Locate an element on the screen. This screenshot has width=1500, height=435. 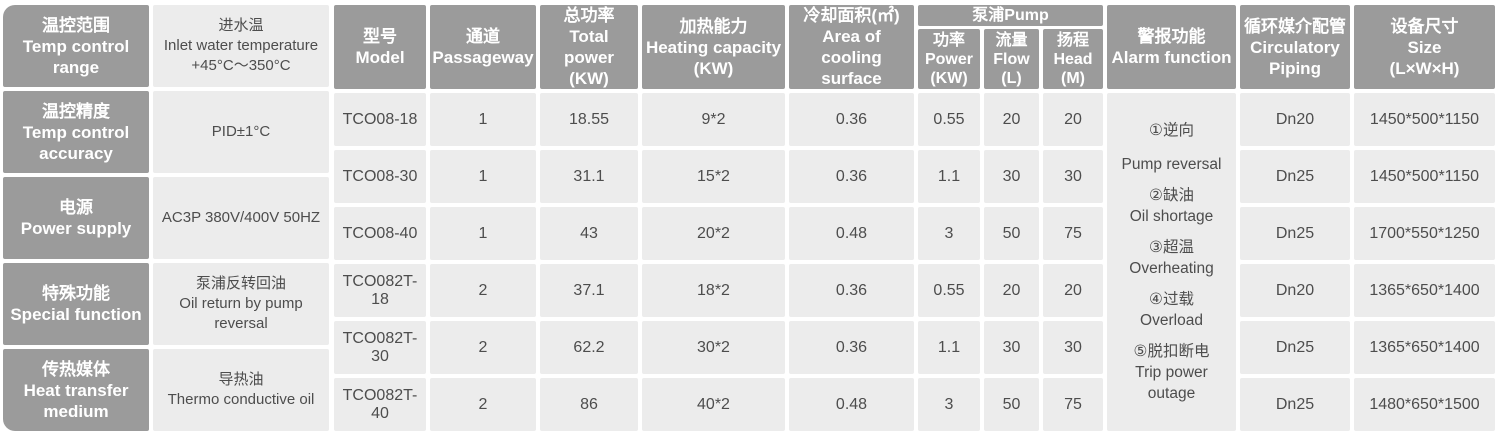
cell-piping: Dn20 is located at coordinates (1295, 119).